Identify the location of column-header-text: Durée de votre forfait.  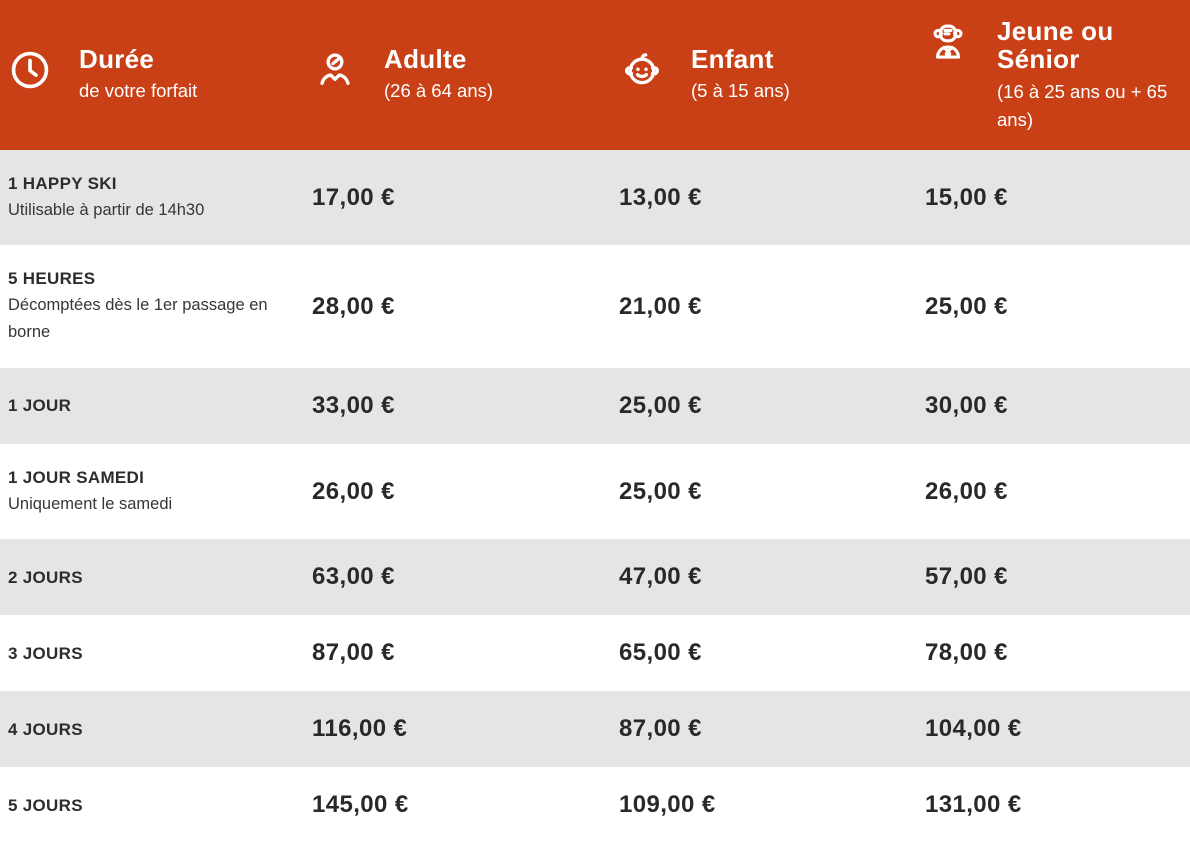
(138, 75).